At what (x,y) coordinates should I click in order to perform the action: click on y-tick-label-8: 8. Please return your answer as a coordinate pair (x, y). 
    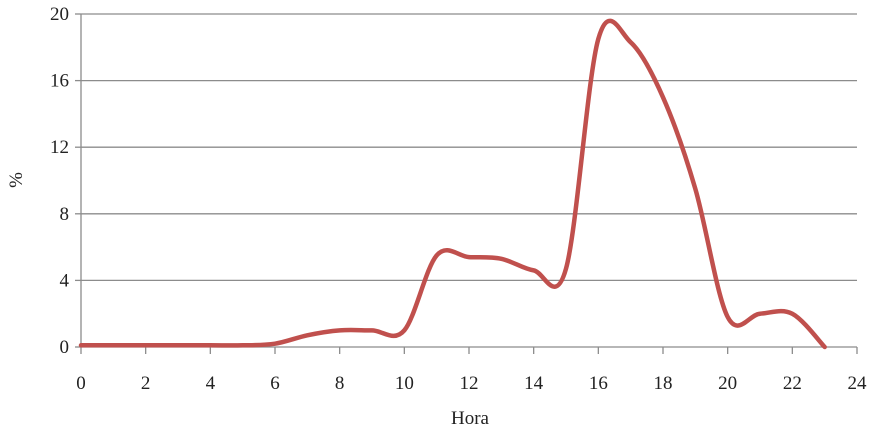
    Looking at the image, I should click on (65, 214).